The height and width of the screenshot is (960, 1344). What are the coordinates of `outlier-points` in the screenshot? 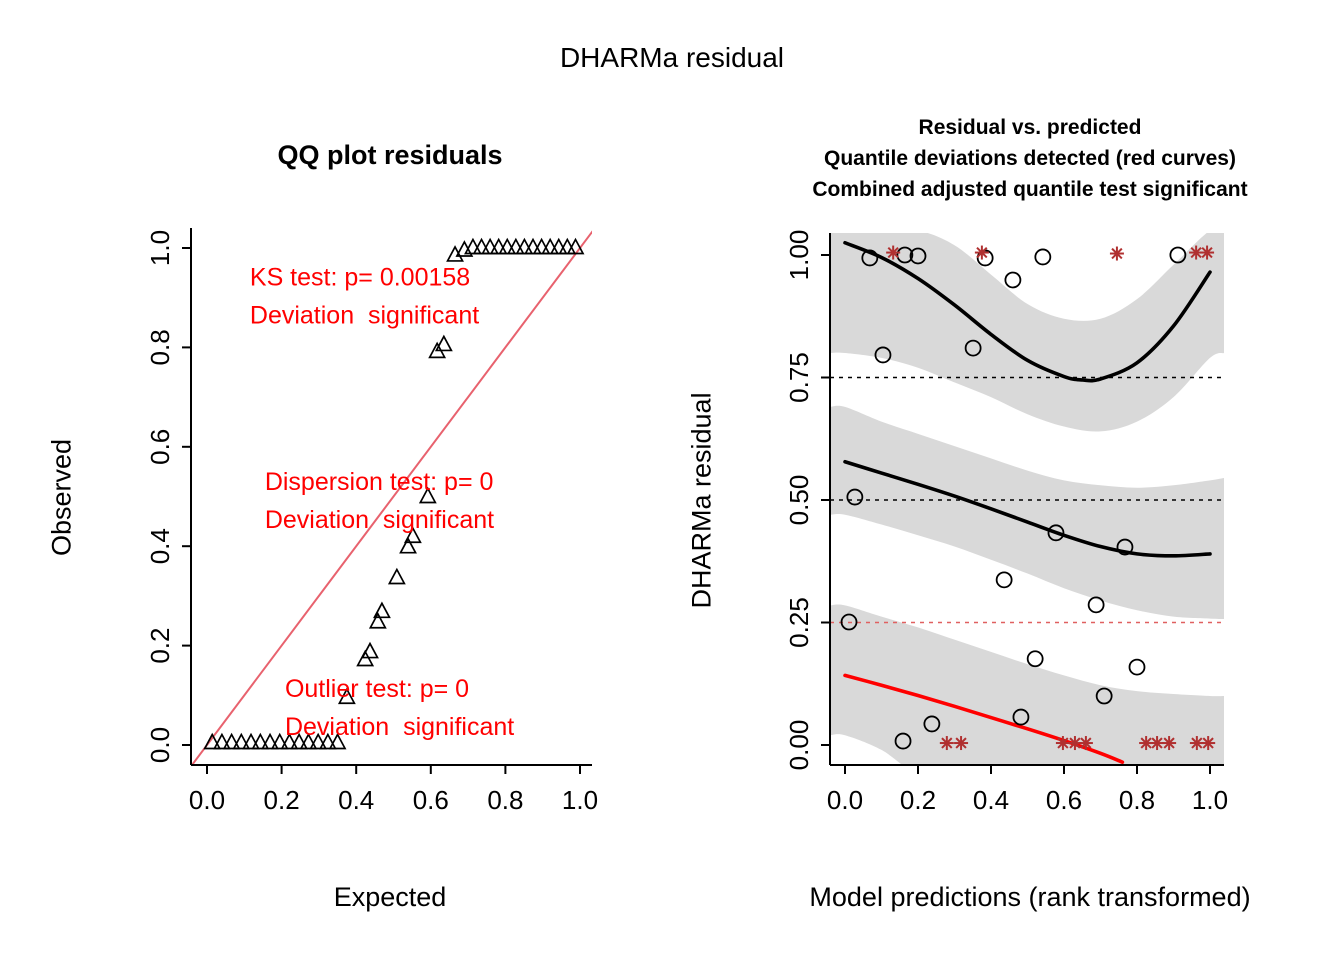 It's located at (1051, 498).